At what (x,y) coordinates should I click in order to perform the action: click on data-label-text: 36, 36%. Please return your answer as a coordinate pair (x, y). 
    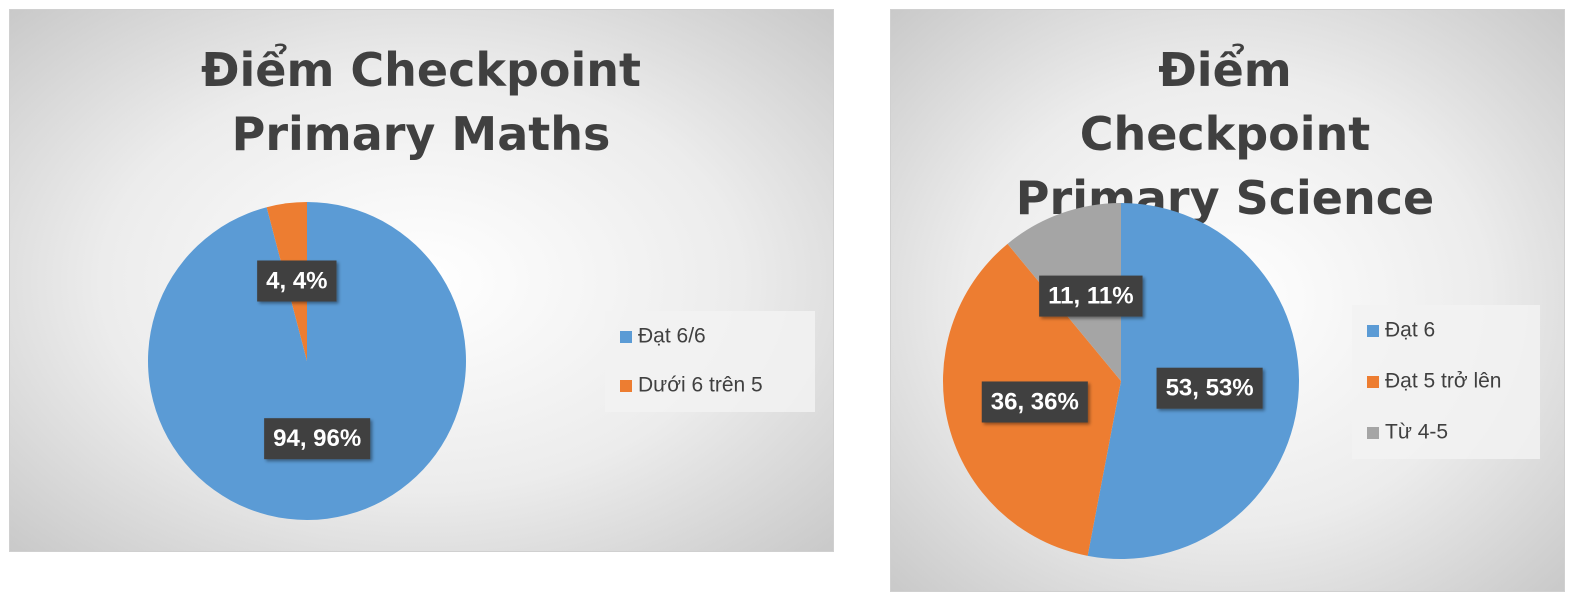
    Looking at the image, I should click on (1035, 401).